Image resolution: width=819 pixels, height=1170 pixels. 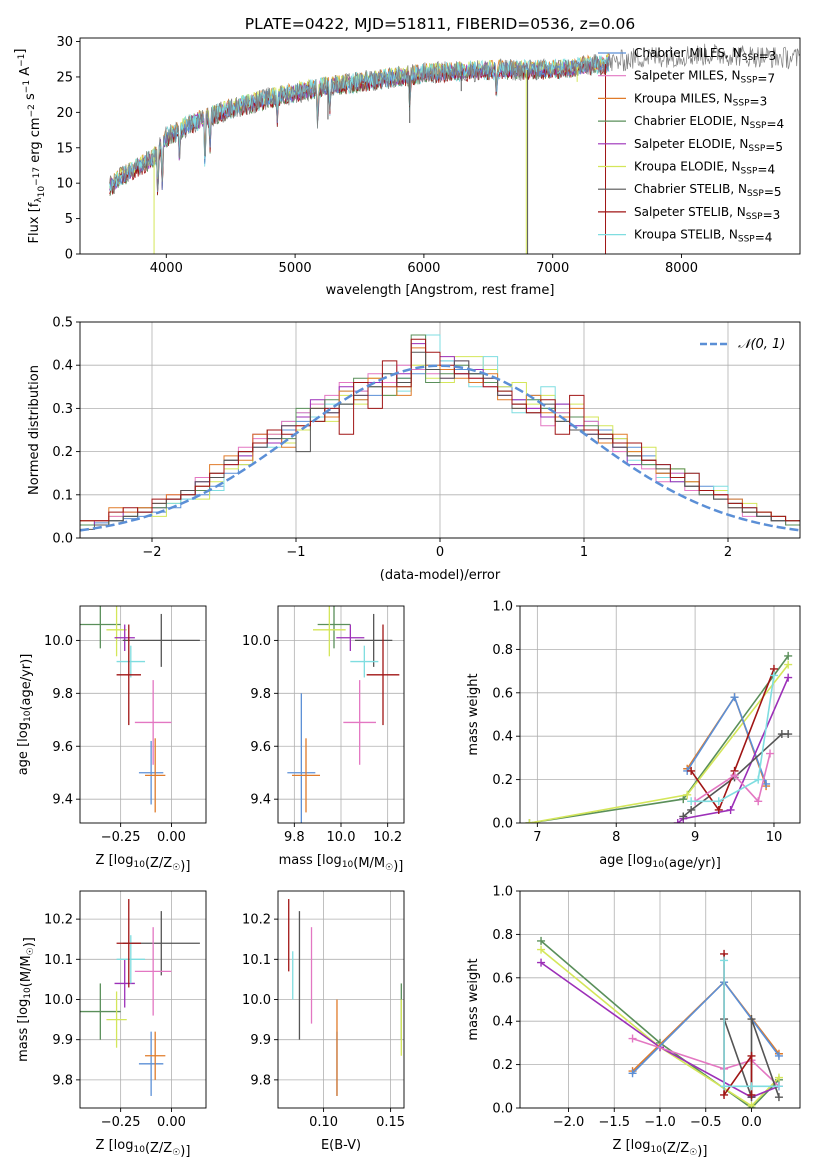 I want to click on age_vs_z-ylabel-part: age [log, so click(x=23, y=748).